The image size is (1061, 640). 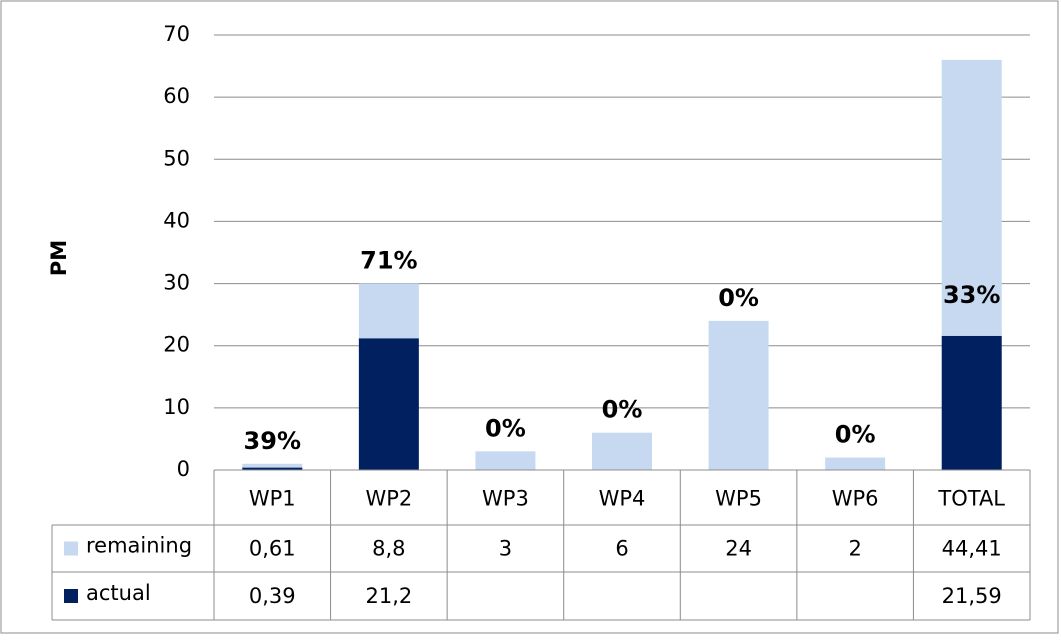 I want to click on table-value: 0,61, so click(x=272, y=549).